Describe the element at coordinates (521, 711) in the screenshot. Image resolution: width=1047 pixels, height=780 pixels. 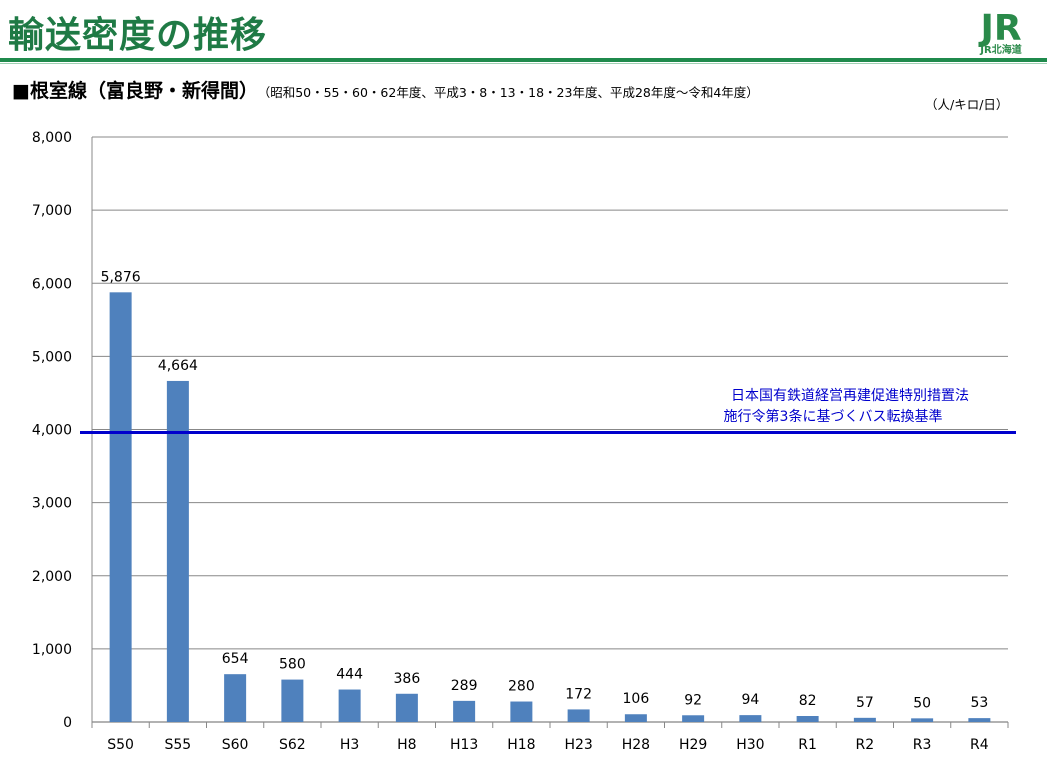
I see `bar-h18` at that location.